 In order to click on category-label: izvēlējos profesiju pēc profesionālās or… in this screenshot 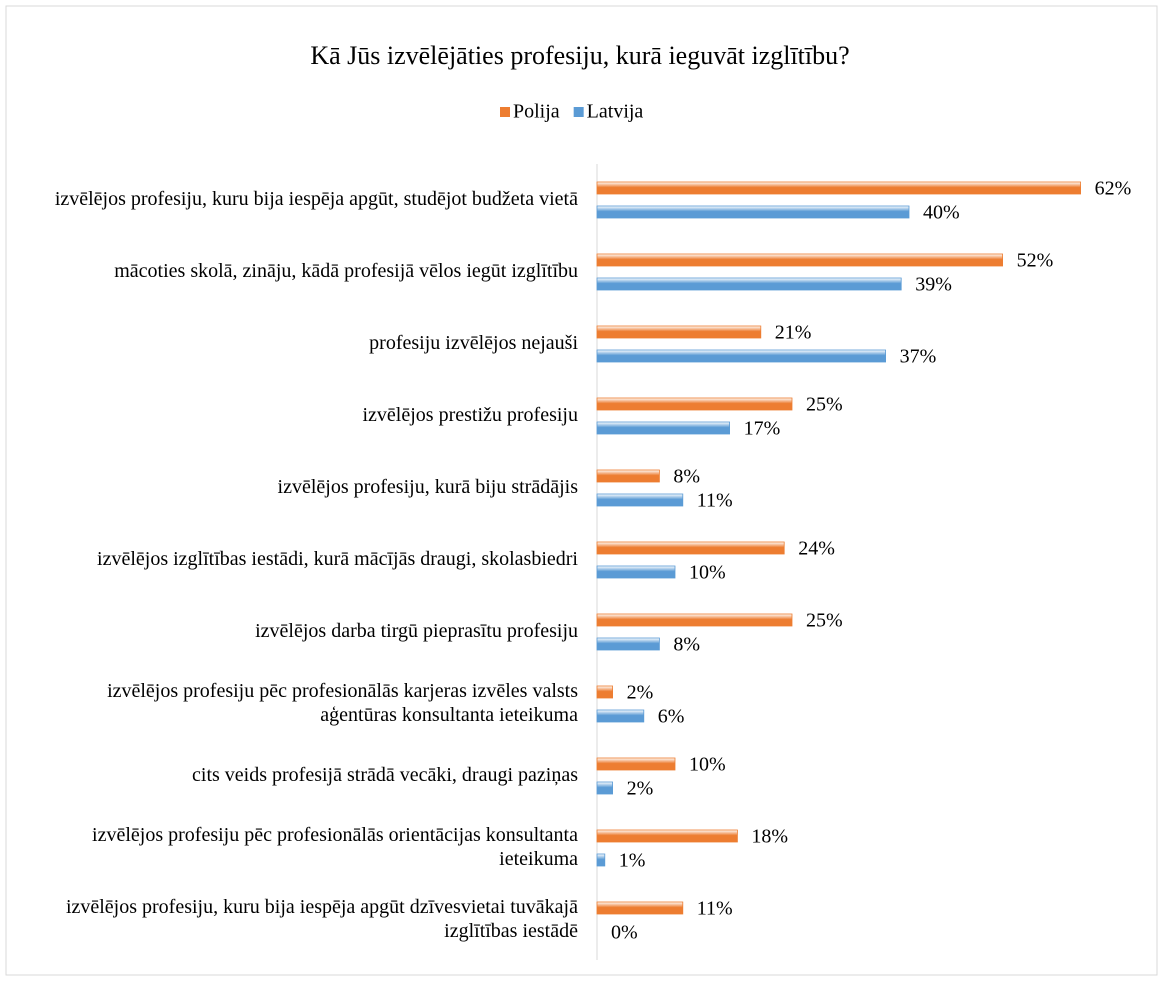, I will do `click(335, 847)`.